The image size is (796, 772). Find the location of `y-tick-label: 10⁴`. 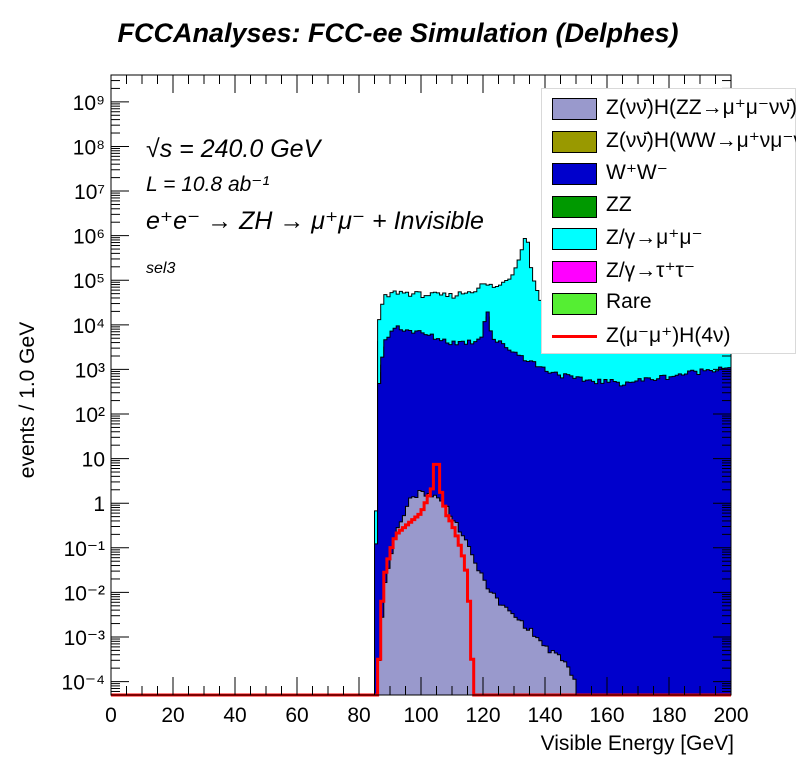

y-tick-label: 10⁴ is located at coordinates (89, 326).